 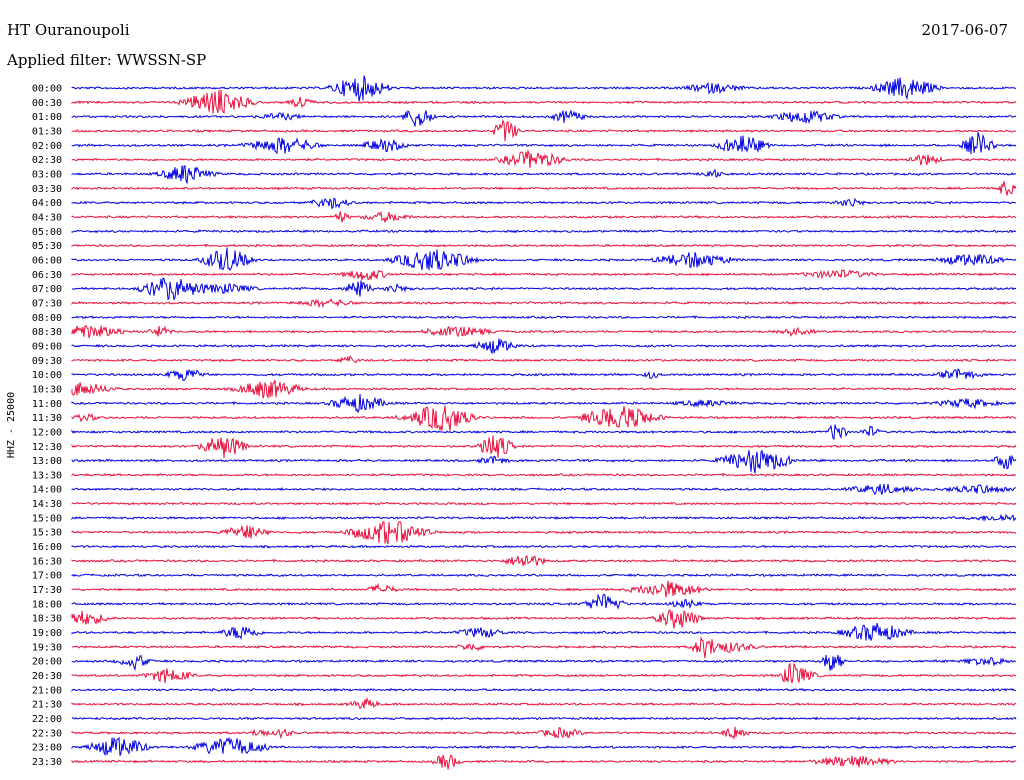 What do you see at coordinates (47, 232) in the screenshot?
I see `row-time-label: 05:00` at bounding box center [47, 232].